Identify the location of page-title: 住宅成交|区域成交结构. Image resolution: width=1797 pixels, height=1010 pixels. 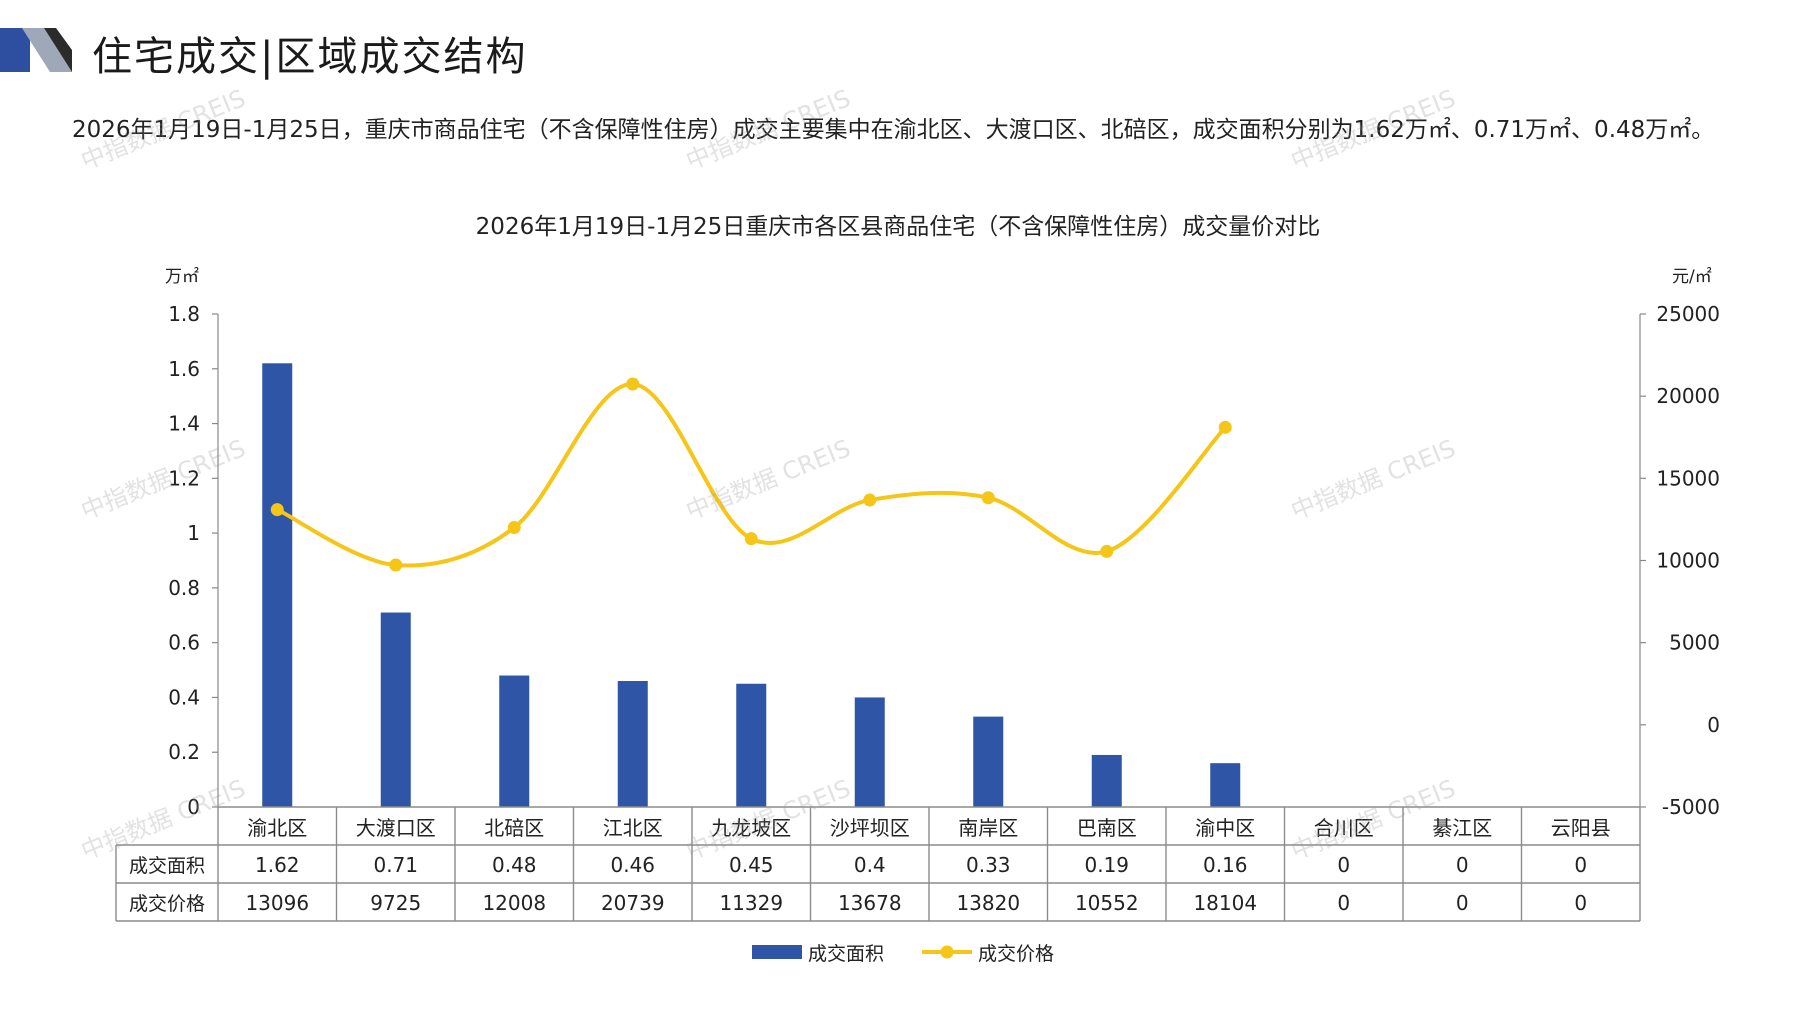
(310, 57).